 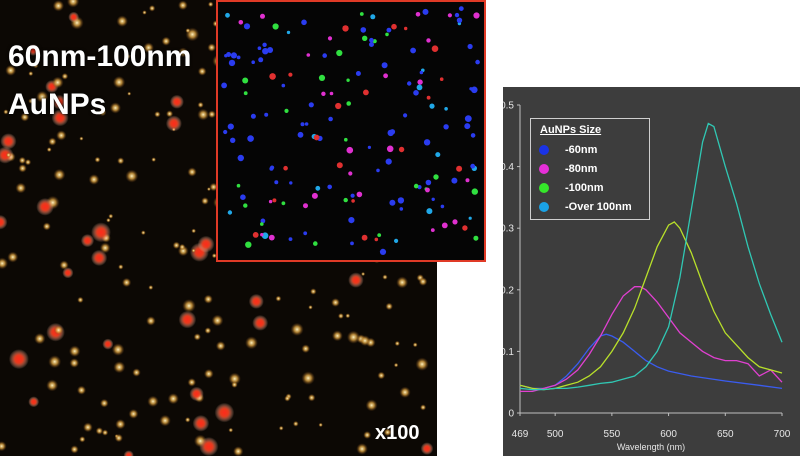 I want to click on series-line-80nm, so click(x=651, y=339).